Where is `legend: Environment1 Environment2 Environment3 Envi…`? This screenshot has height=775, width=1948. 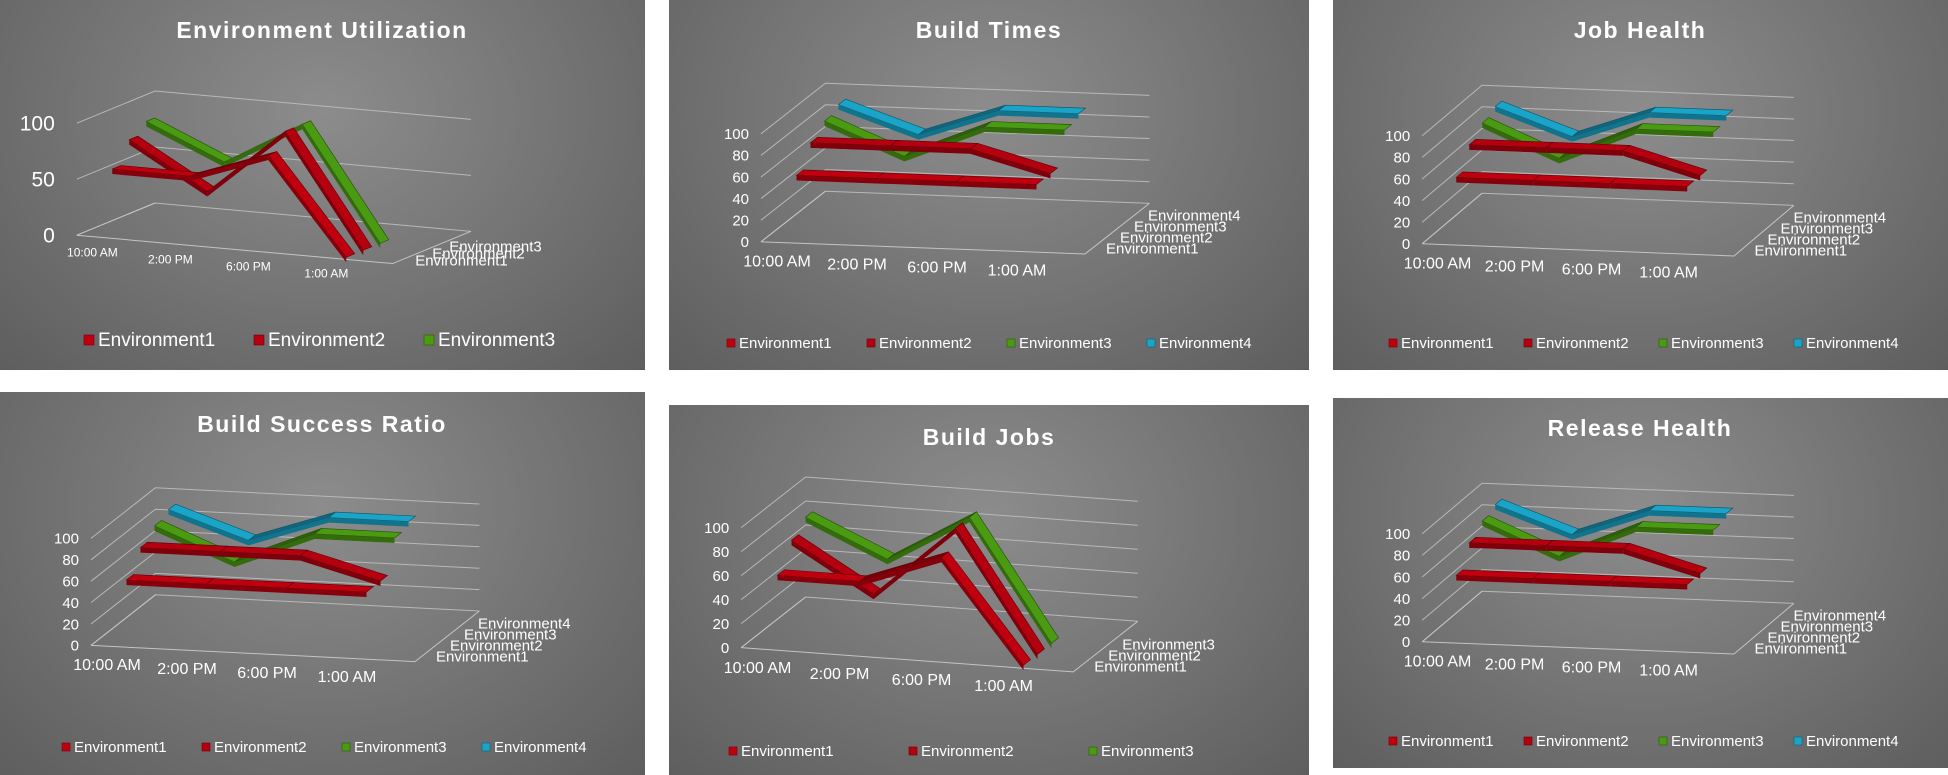
legend: Environment1 Environment2 Environment3 Envi… is located at coordinates (1643, 741).